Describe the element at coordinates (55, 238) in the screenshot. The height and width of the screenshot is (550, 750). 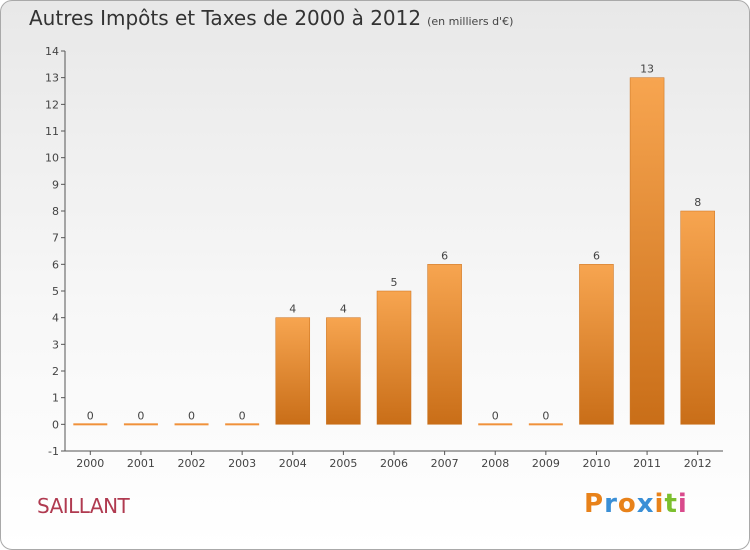
I see `y-tick-label: 7` at that location.